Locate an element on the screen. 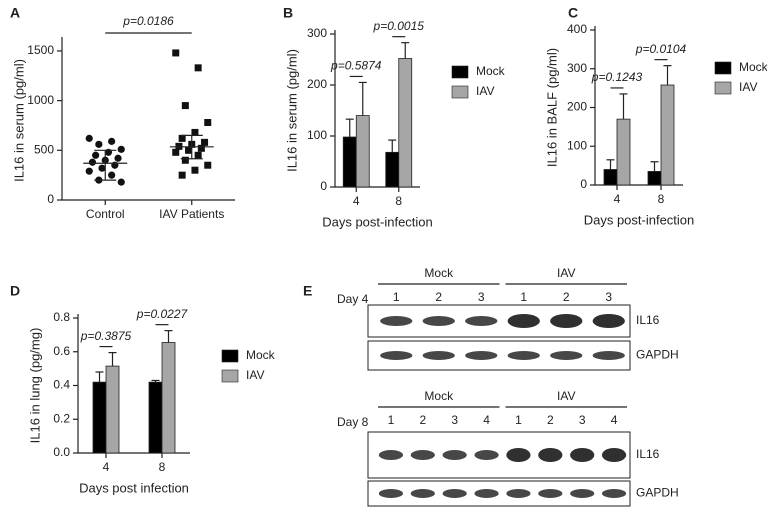  p-value: p=0.3875 is located at coordinates (106, 336).